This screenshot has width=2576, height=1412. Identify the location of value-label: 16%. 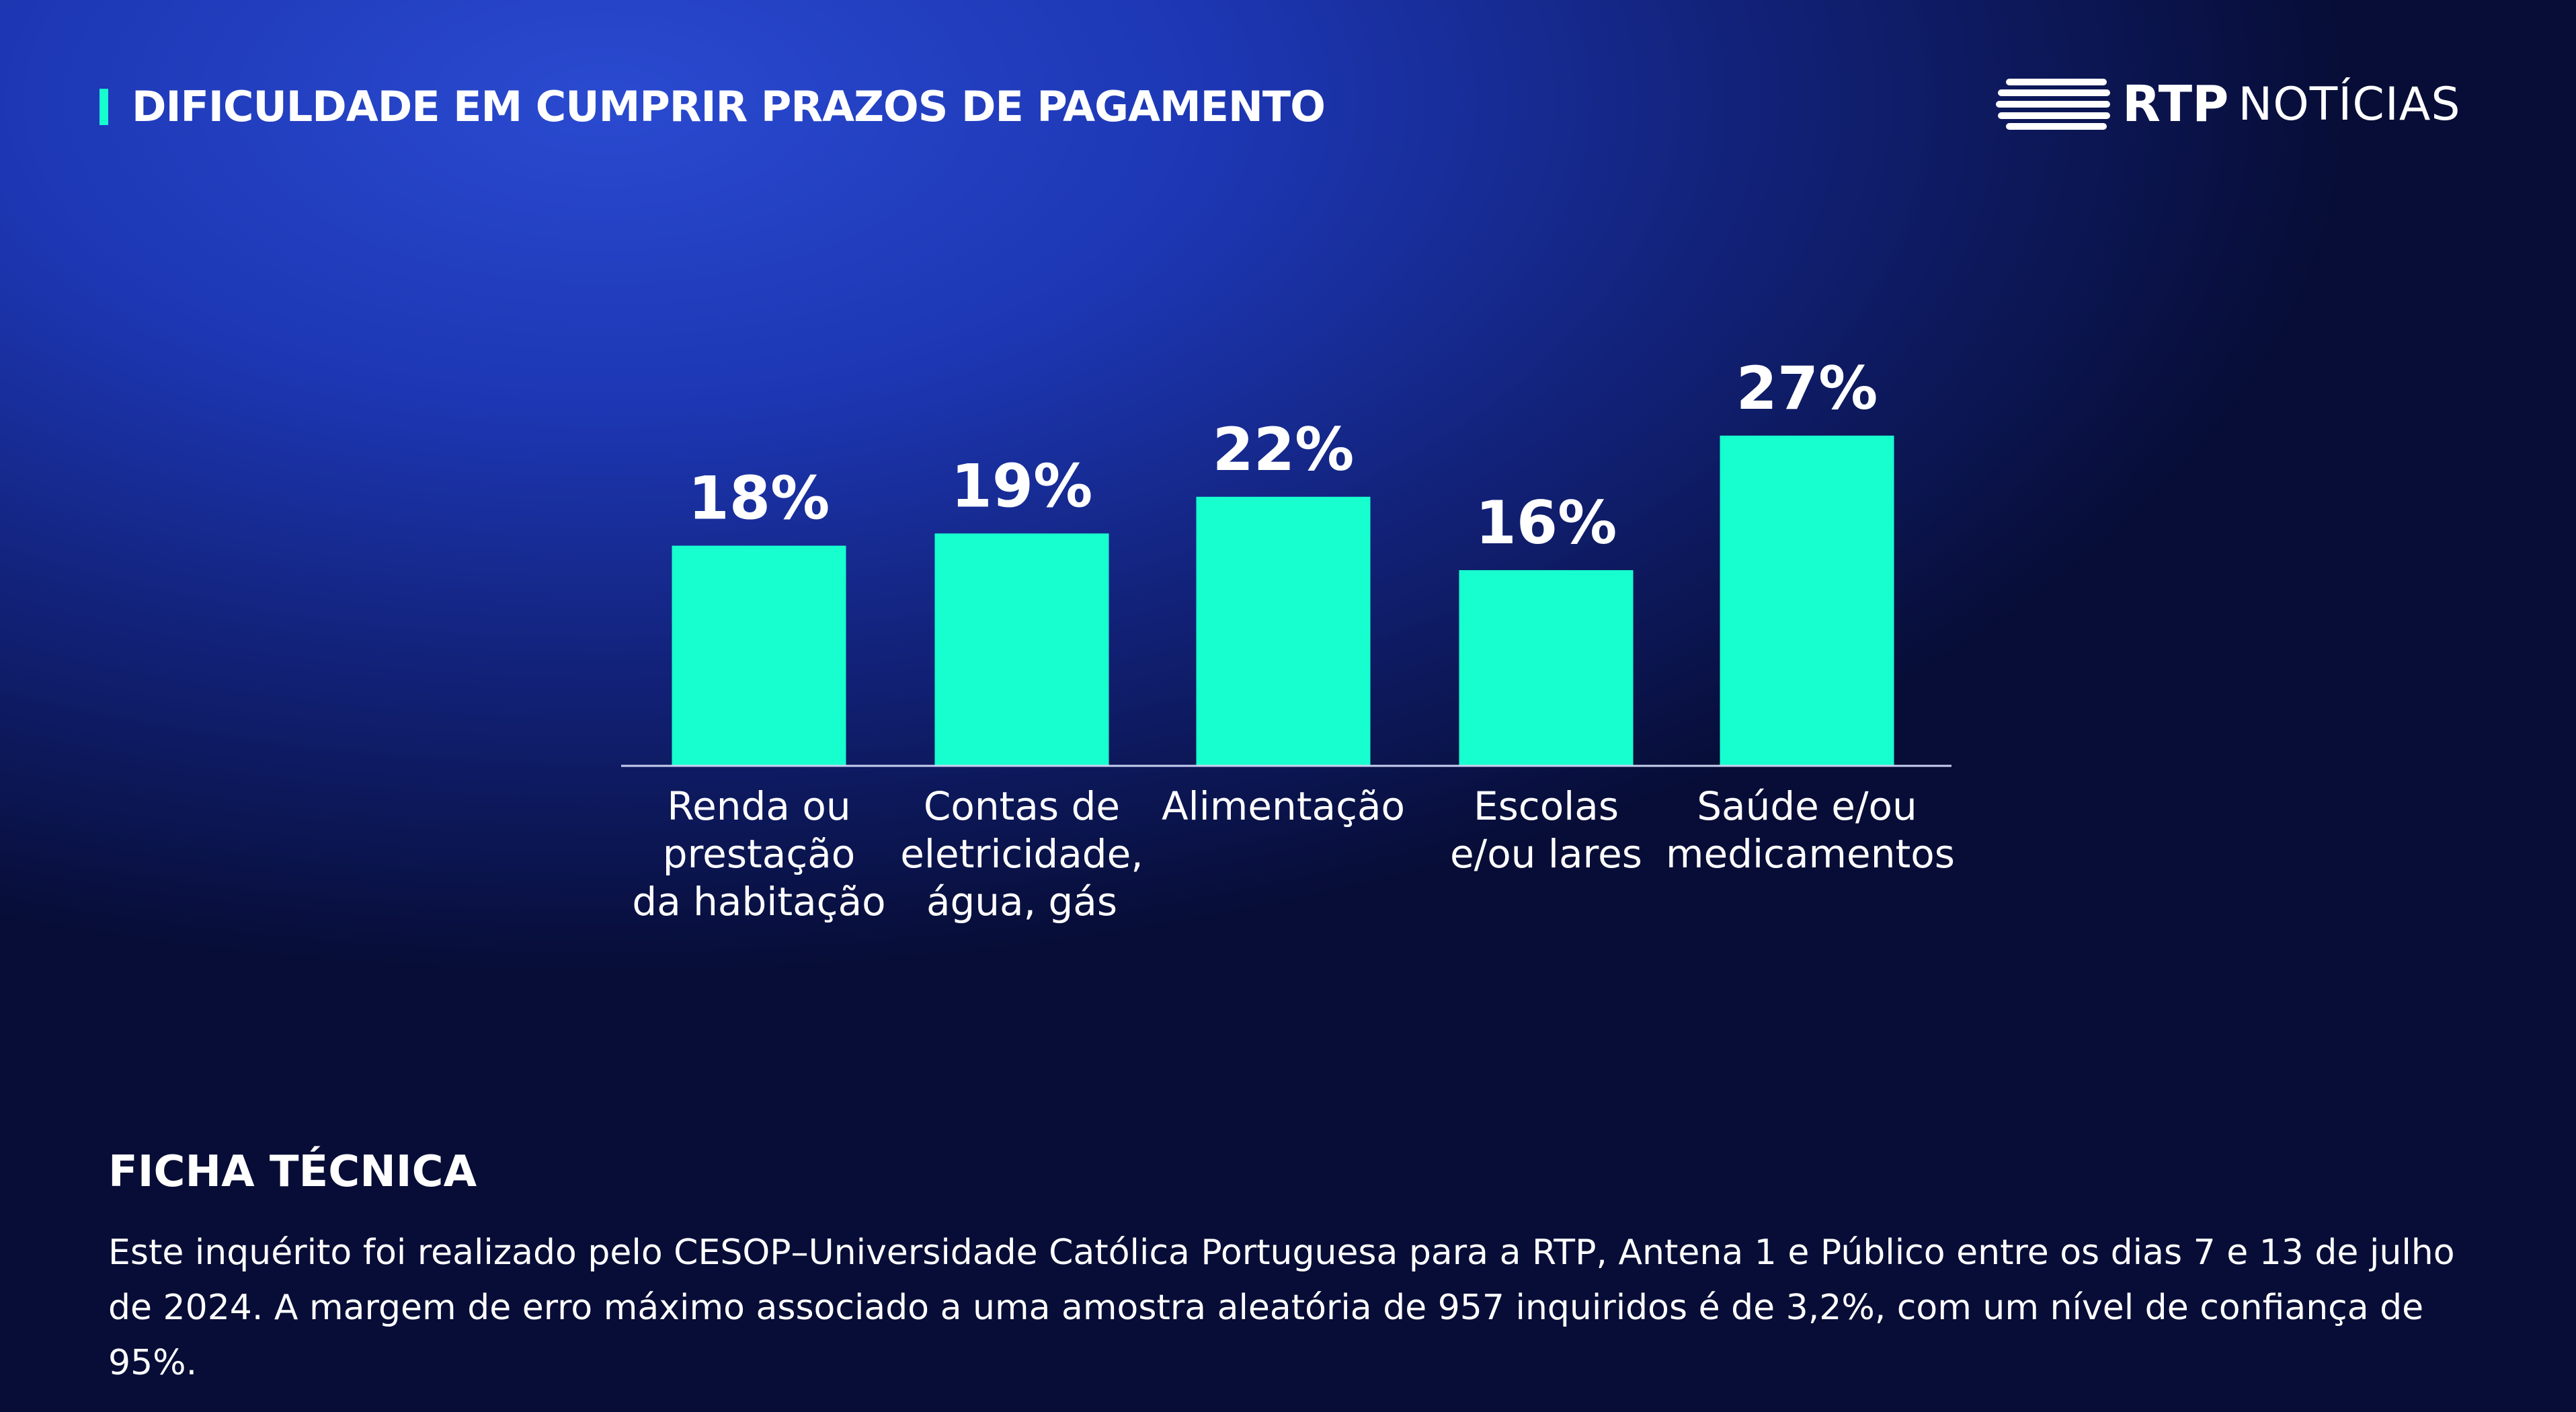
(1546, 522).